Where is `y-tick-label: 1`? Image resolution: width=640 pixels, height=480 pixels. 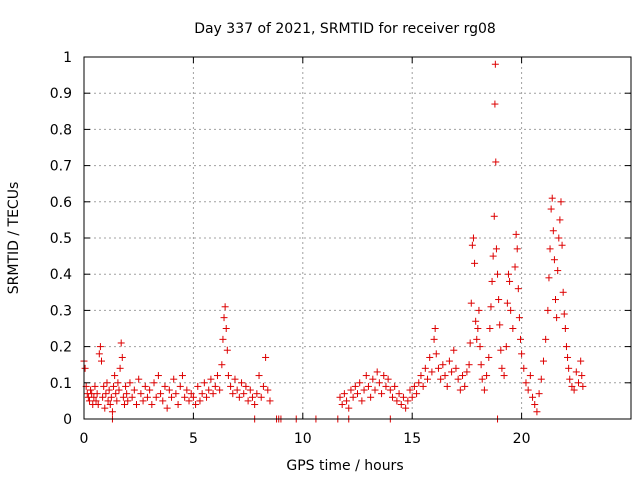 y-tick-label: 1 is located at coordinates (67, 58).